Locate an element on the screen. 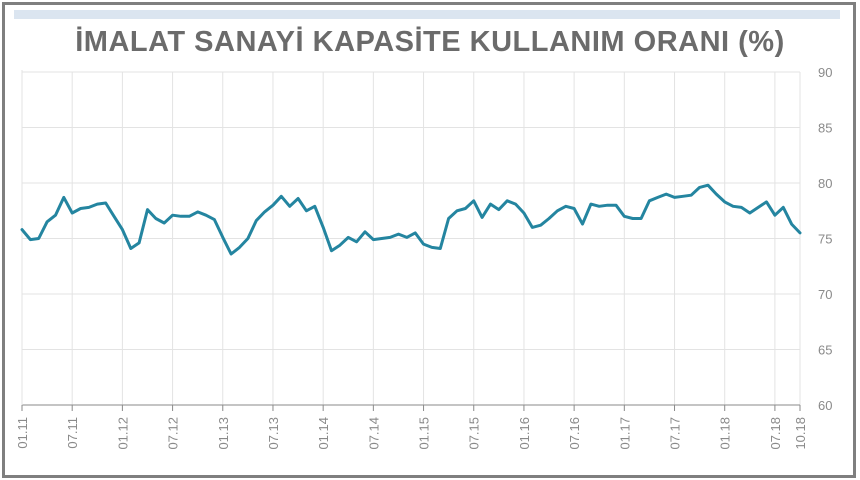 The image size is (860, 480). series-layer is located at coordinates (411, 219).